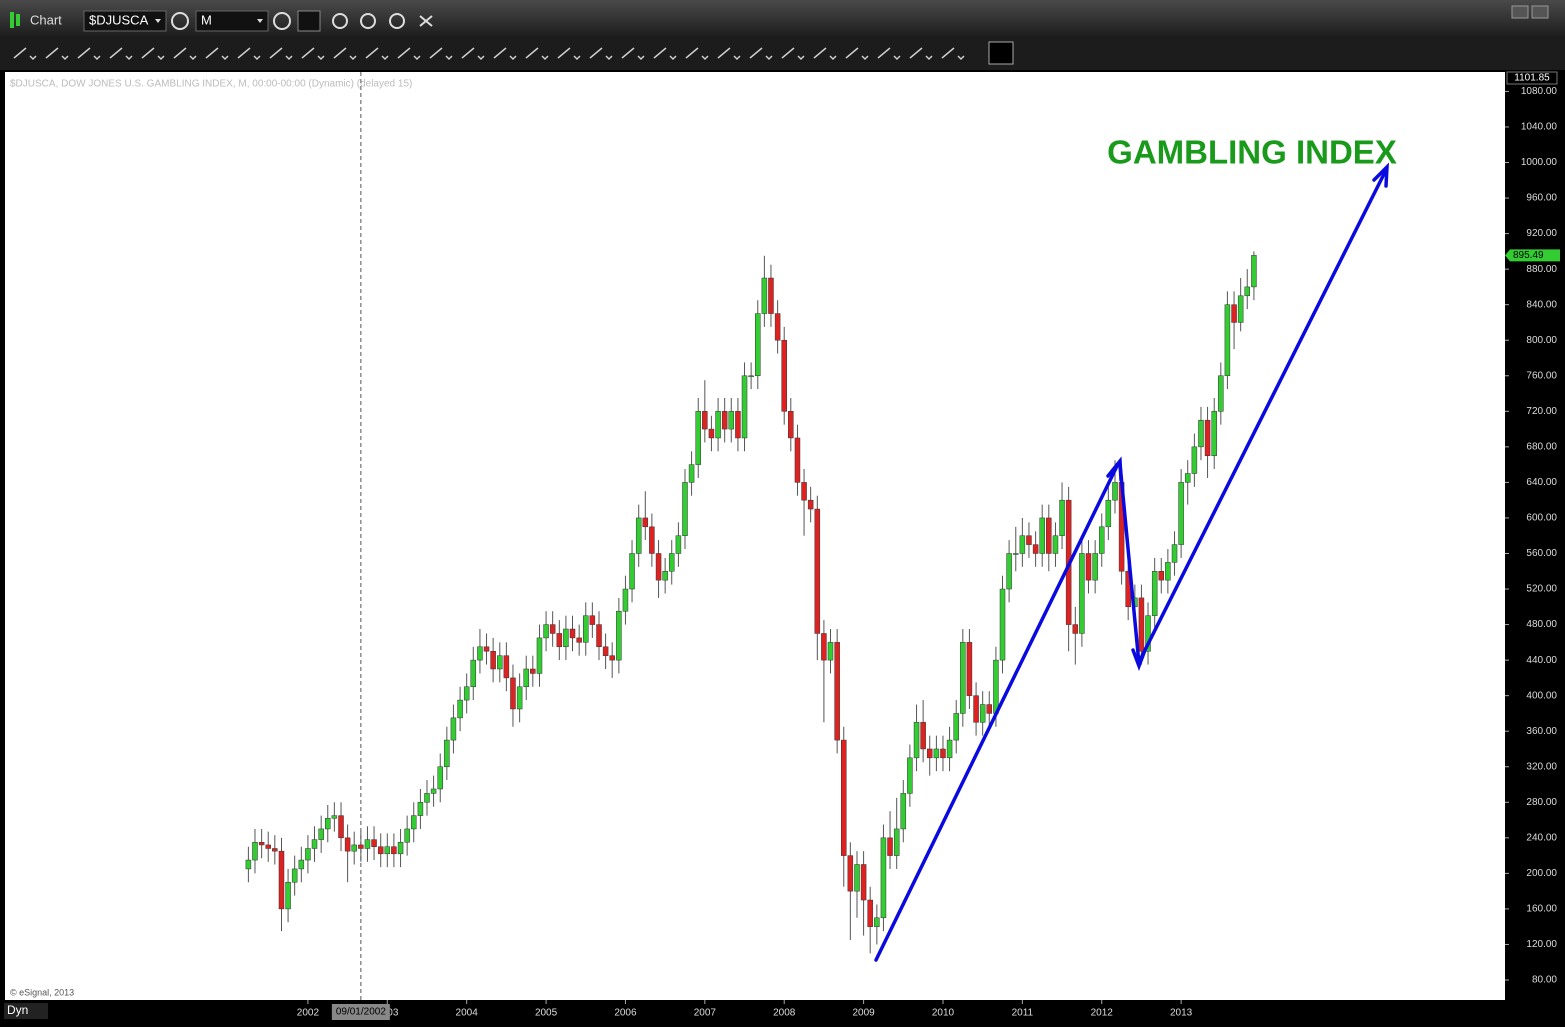 This screenshot has height=1027, width=1565. Describe the element at coordinates (17, 1010) in the screenshot. I see `mode: Dyn` at that location.